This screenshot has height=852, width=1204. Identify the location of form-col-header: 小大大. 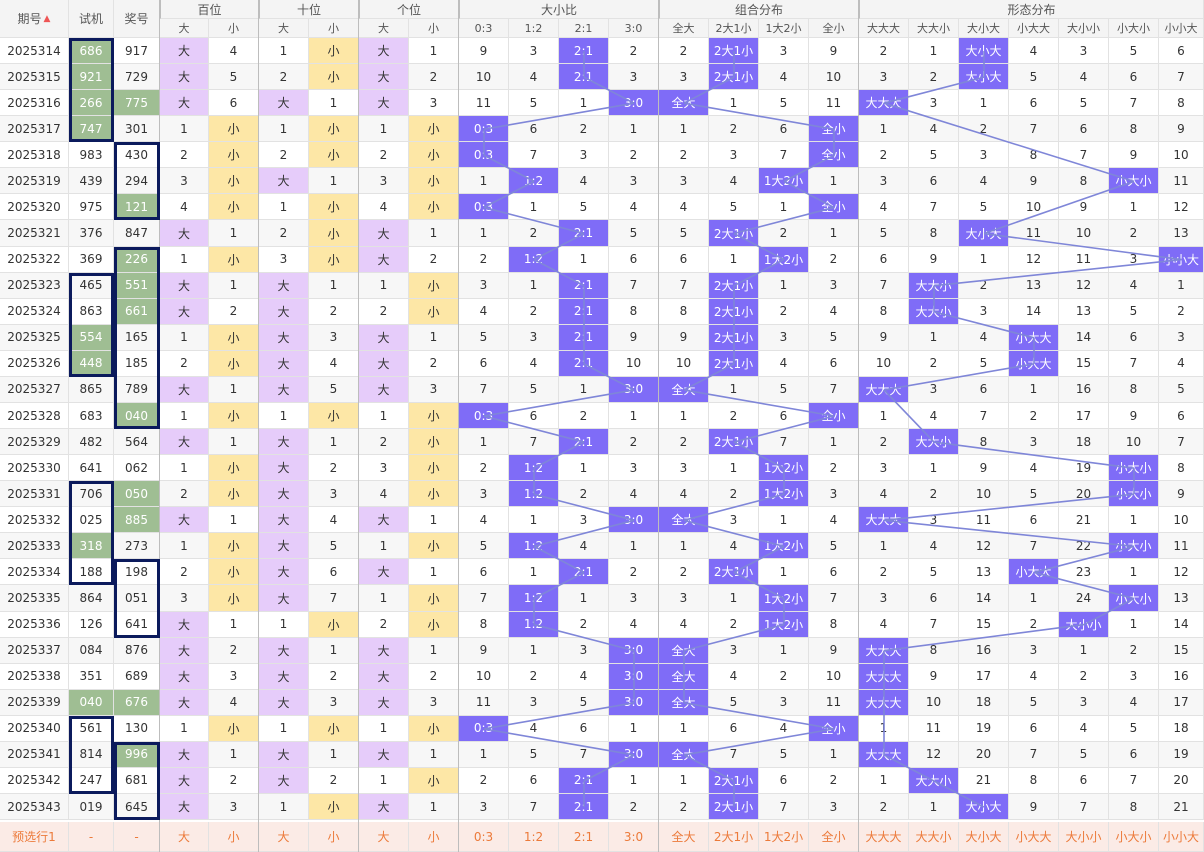
(1034, 28).